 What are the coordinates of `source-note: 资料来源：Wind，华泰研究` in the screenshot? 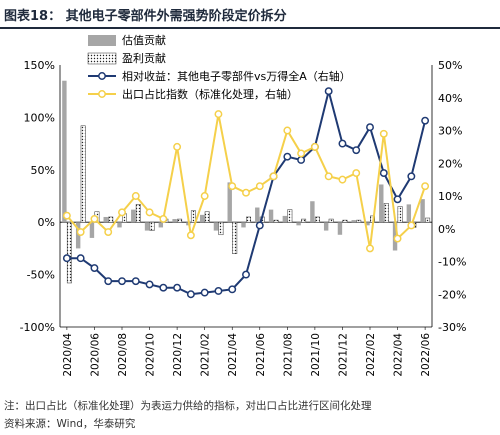 It's located at (70, 424).